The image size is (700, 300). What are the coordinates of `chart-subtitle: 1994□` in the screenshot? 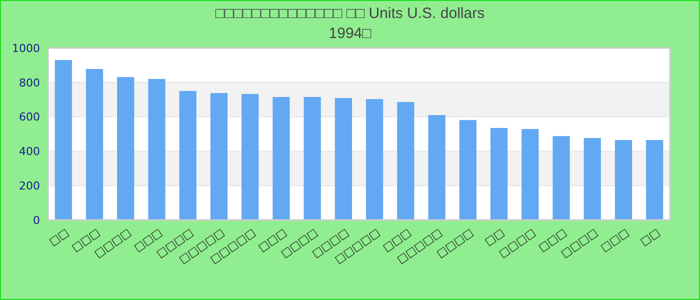 It's located at (350, 33).